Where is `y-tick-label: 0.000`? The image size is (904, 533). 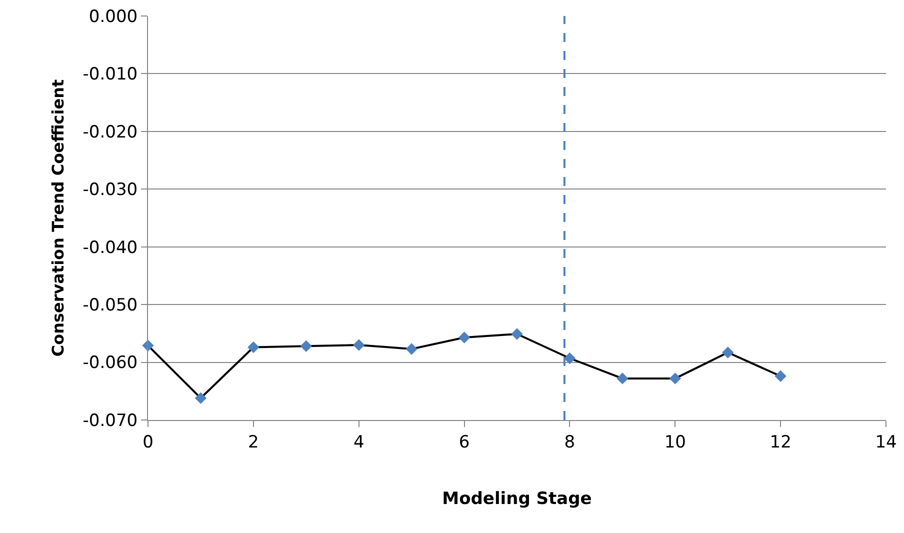
y-tick-label: 0.000 is located at coordinates (113, 16).